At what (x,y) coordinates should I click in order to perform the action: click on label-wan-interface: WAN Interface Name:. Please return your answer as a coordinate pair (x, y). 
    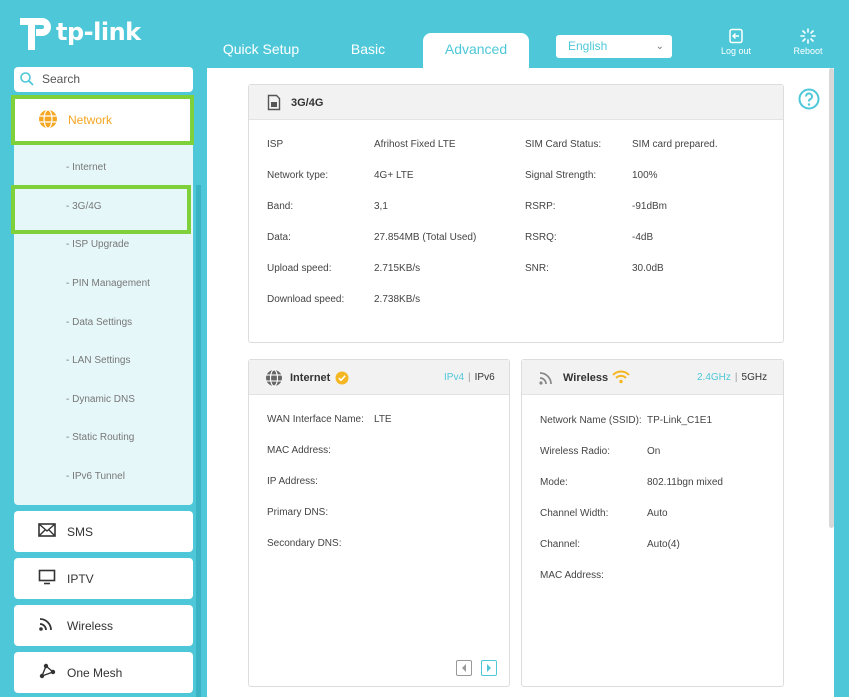
    Looking at the image, I should click on (315, 419).